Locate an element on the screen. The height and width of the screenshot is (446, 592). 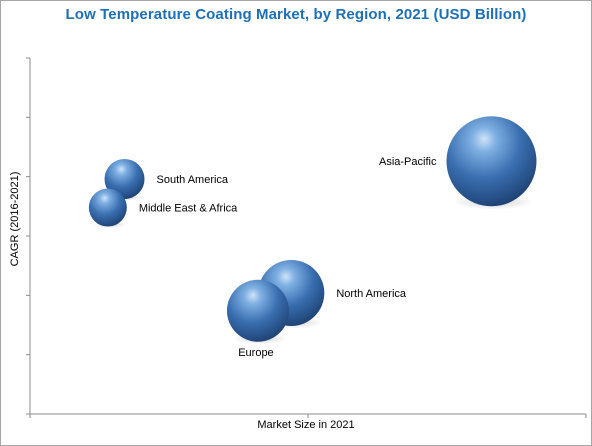
bubble-asia-pacific: Asia-Pacific is located at coordinates (458, 163).